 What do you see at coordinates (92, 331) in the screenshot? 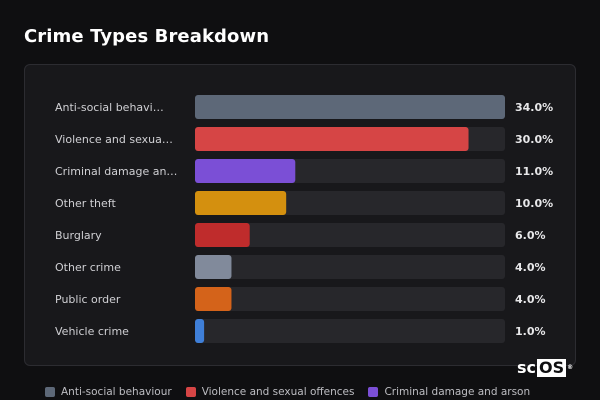
I see `category-label-vehicle-crime: Vehicle crime` at bounding box center [92, 331].